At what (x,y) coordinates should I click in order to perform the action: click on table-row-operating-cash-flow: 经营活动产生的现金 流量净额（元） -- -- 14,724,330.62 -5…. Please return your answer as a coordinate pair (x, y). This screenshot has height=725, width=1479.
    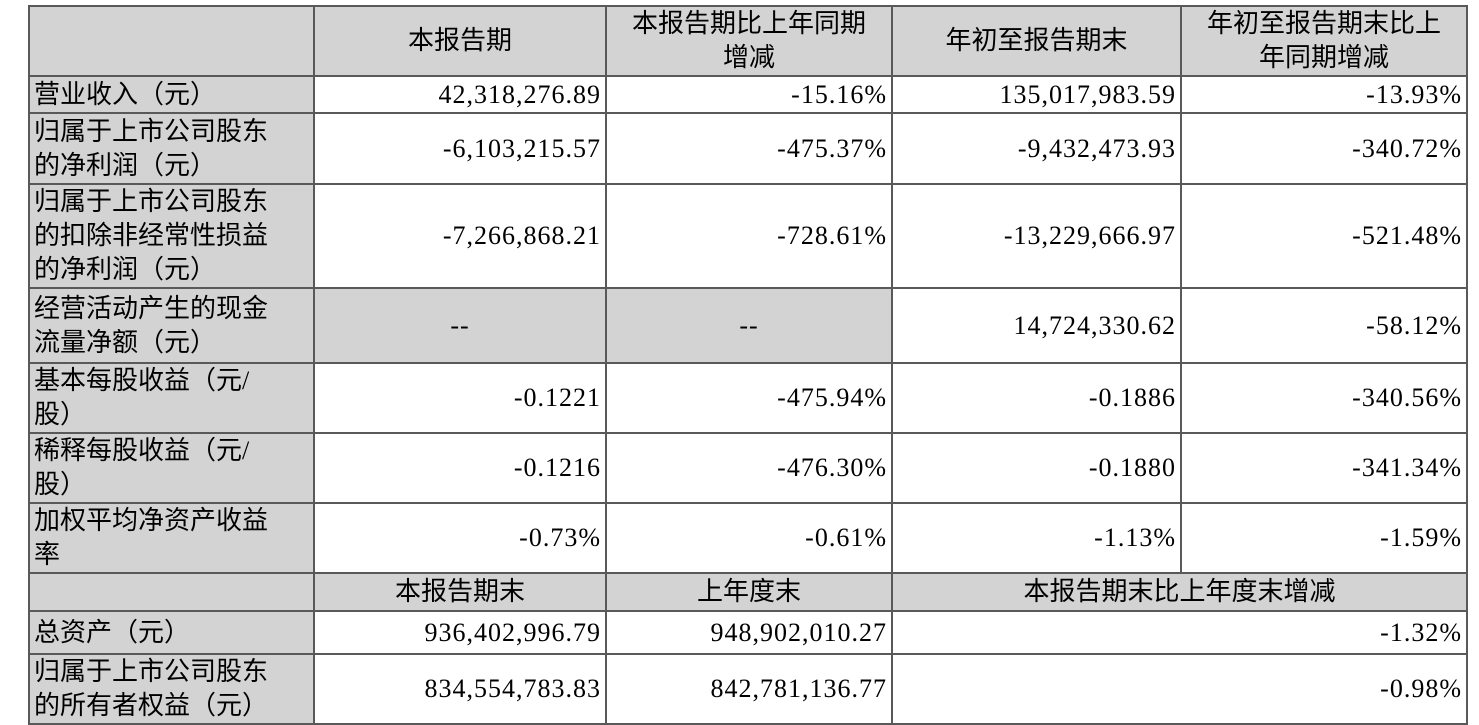
    Looking at the image, I should click on (748, 325).